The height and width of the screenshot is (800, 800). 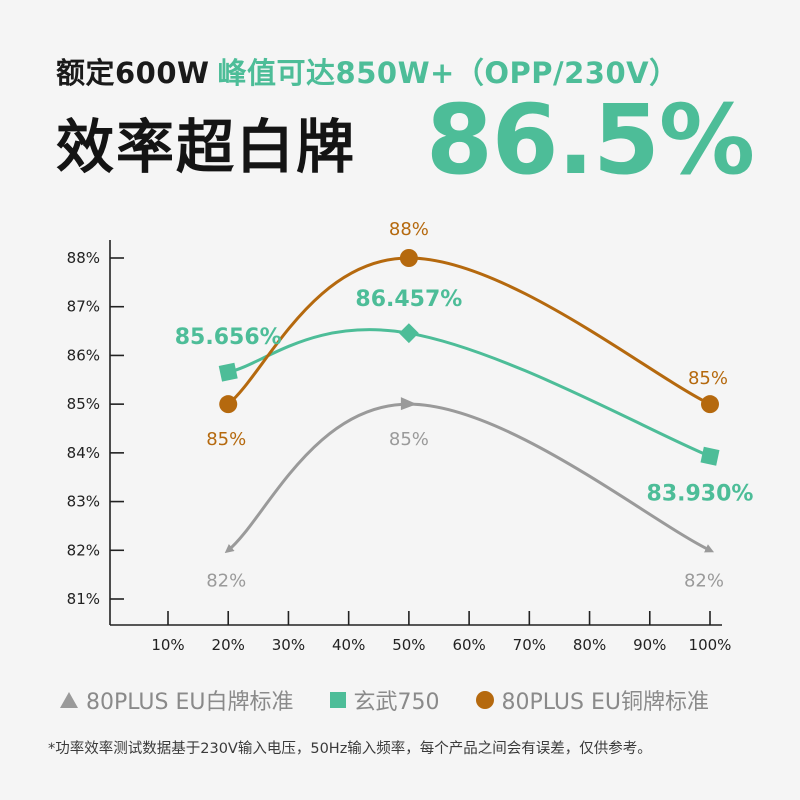 I want to click on legend-item-white: 80PLUS EU白牌标准, so click(x=177, y=700).